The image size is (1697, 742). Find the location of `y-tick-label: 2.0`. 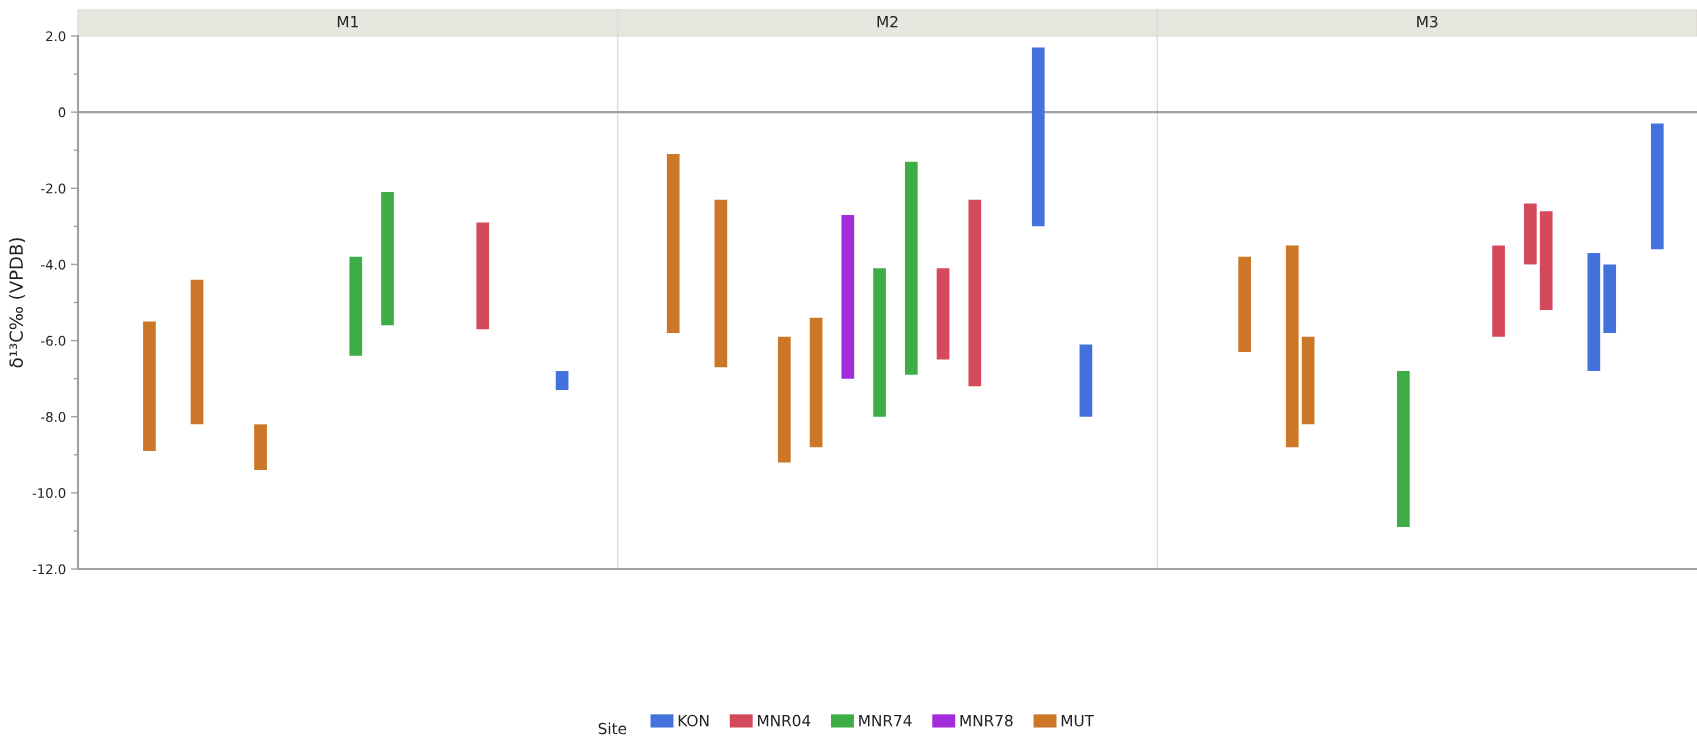

y-tick-label: 2.0 is located at coordinates (56, 36).